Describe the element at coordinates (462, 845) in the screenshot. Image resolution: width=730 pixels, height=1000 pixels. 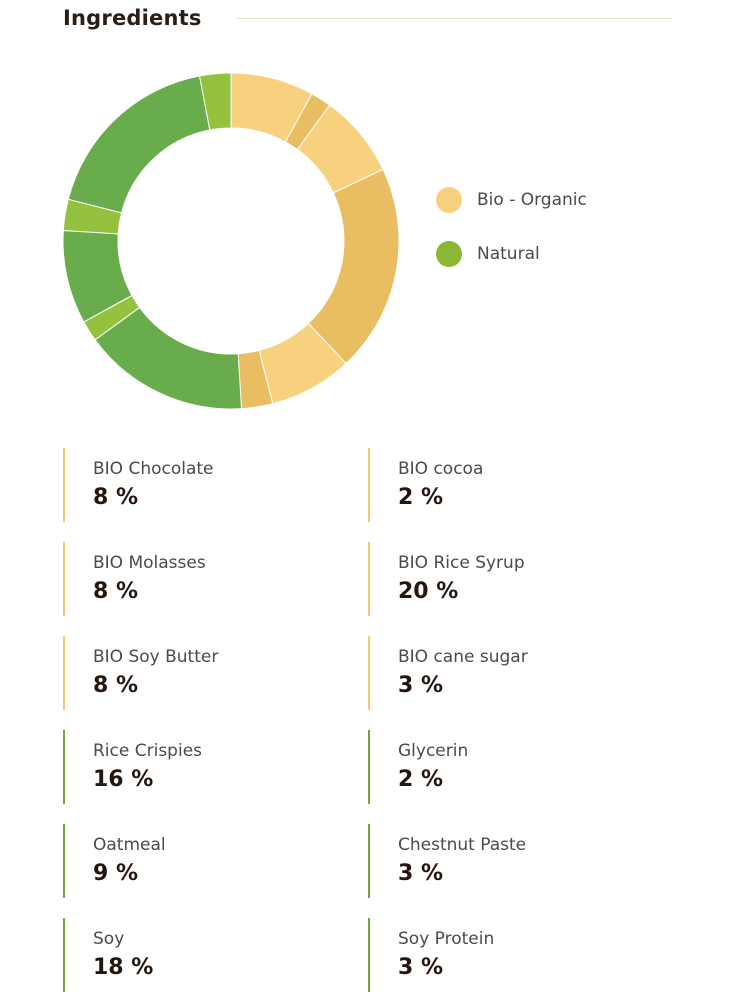
I see `ingredient-name: Chestnut Paste` at that location.